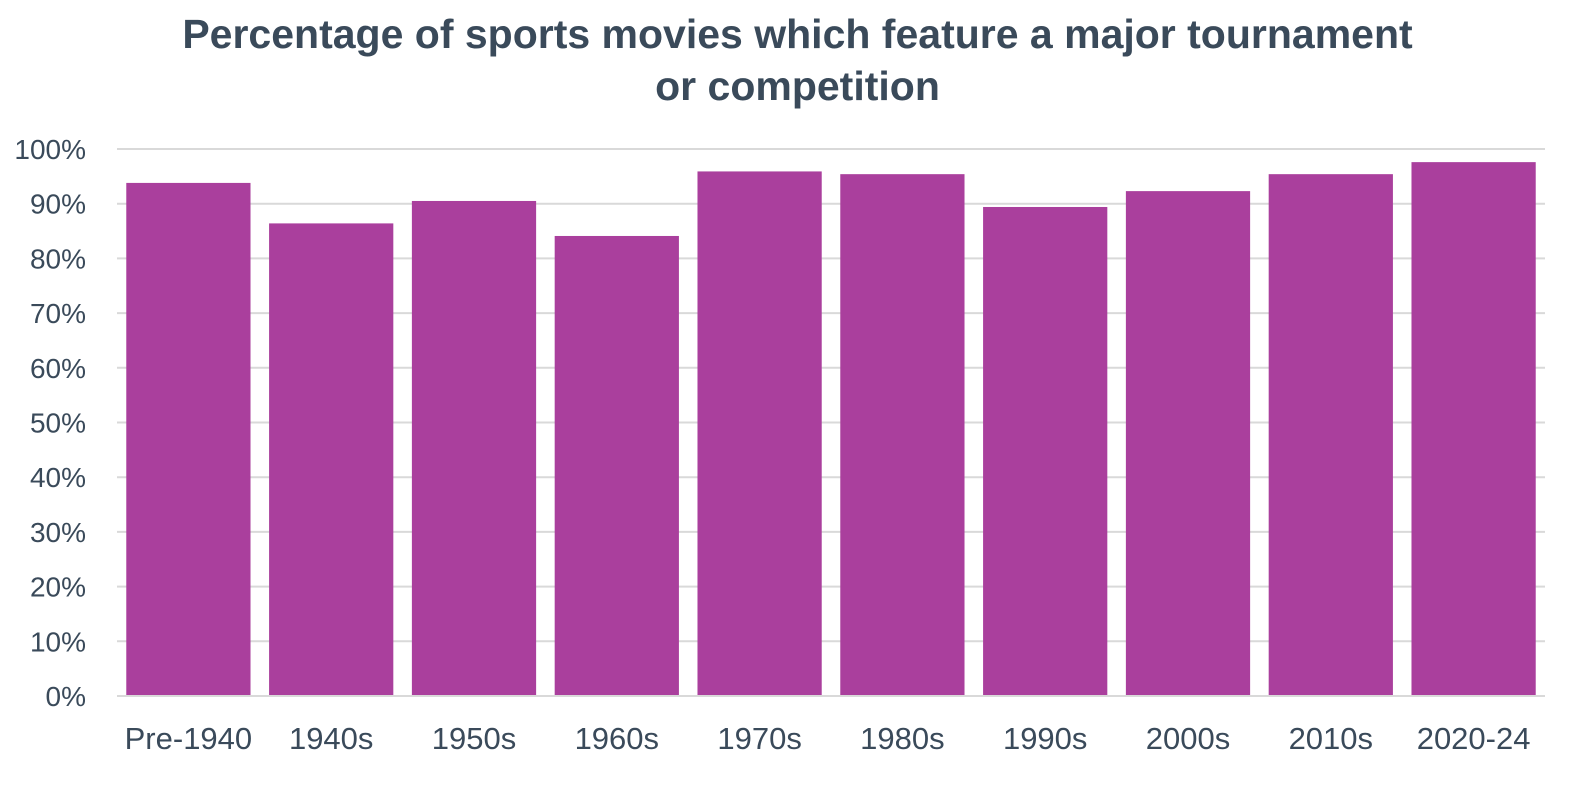 This screenshot has height=789, width=1595. I want to click on chart-title-line-2: or competition, so click(797, 86).